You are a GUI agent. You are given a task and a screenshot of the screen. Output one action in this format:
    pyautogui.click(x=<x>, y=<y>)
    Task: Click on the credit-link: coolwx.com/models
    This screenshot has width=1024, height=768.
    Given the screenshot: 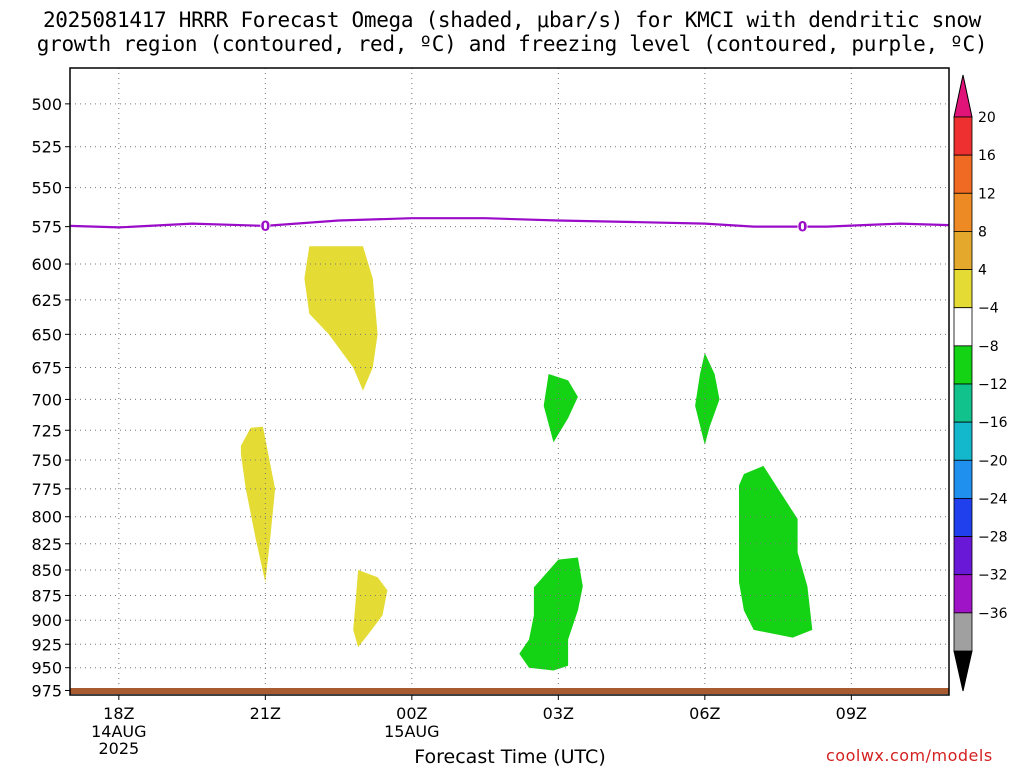 What is the action you would take?
    pyautogui.click(x=909, y=755)
    